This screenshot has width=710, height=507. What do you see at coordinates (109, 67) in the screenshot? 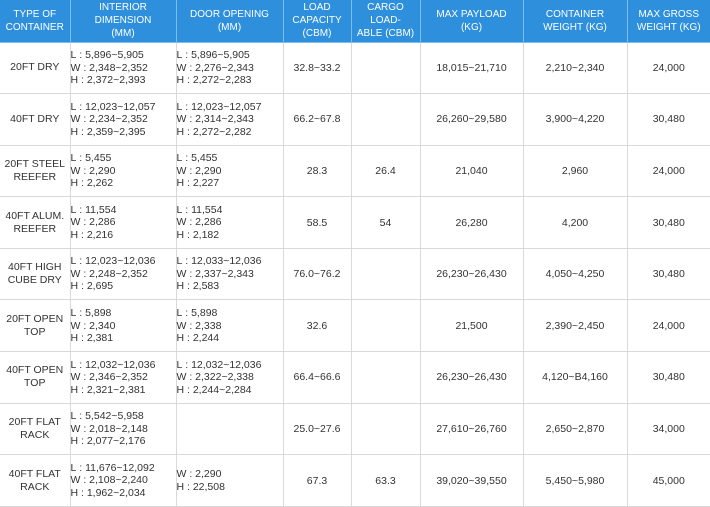
I see `dimension-line: W : 2,348~2,352` at bounding box center [109, 67].